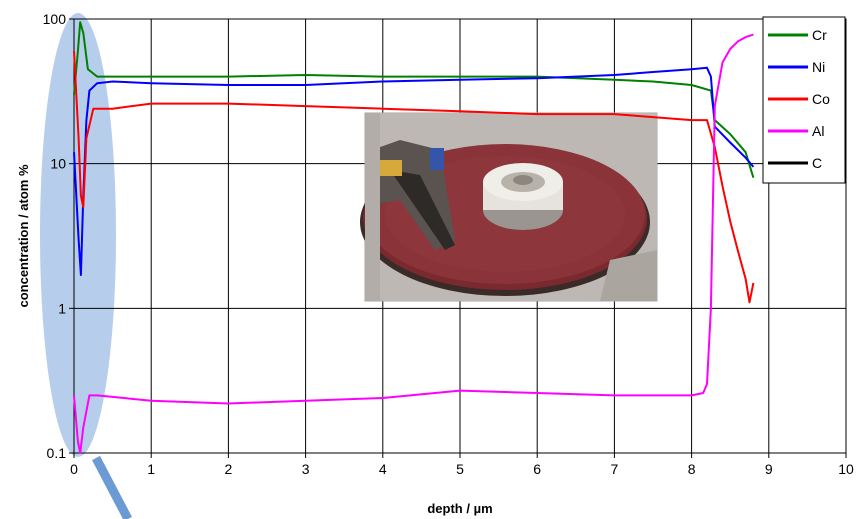  Describe the element at coordinates (112, 487) in the screenshot. I see `callout-pointer` at that location.